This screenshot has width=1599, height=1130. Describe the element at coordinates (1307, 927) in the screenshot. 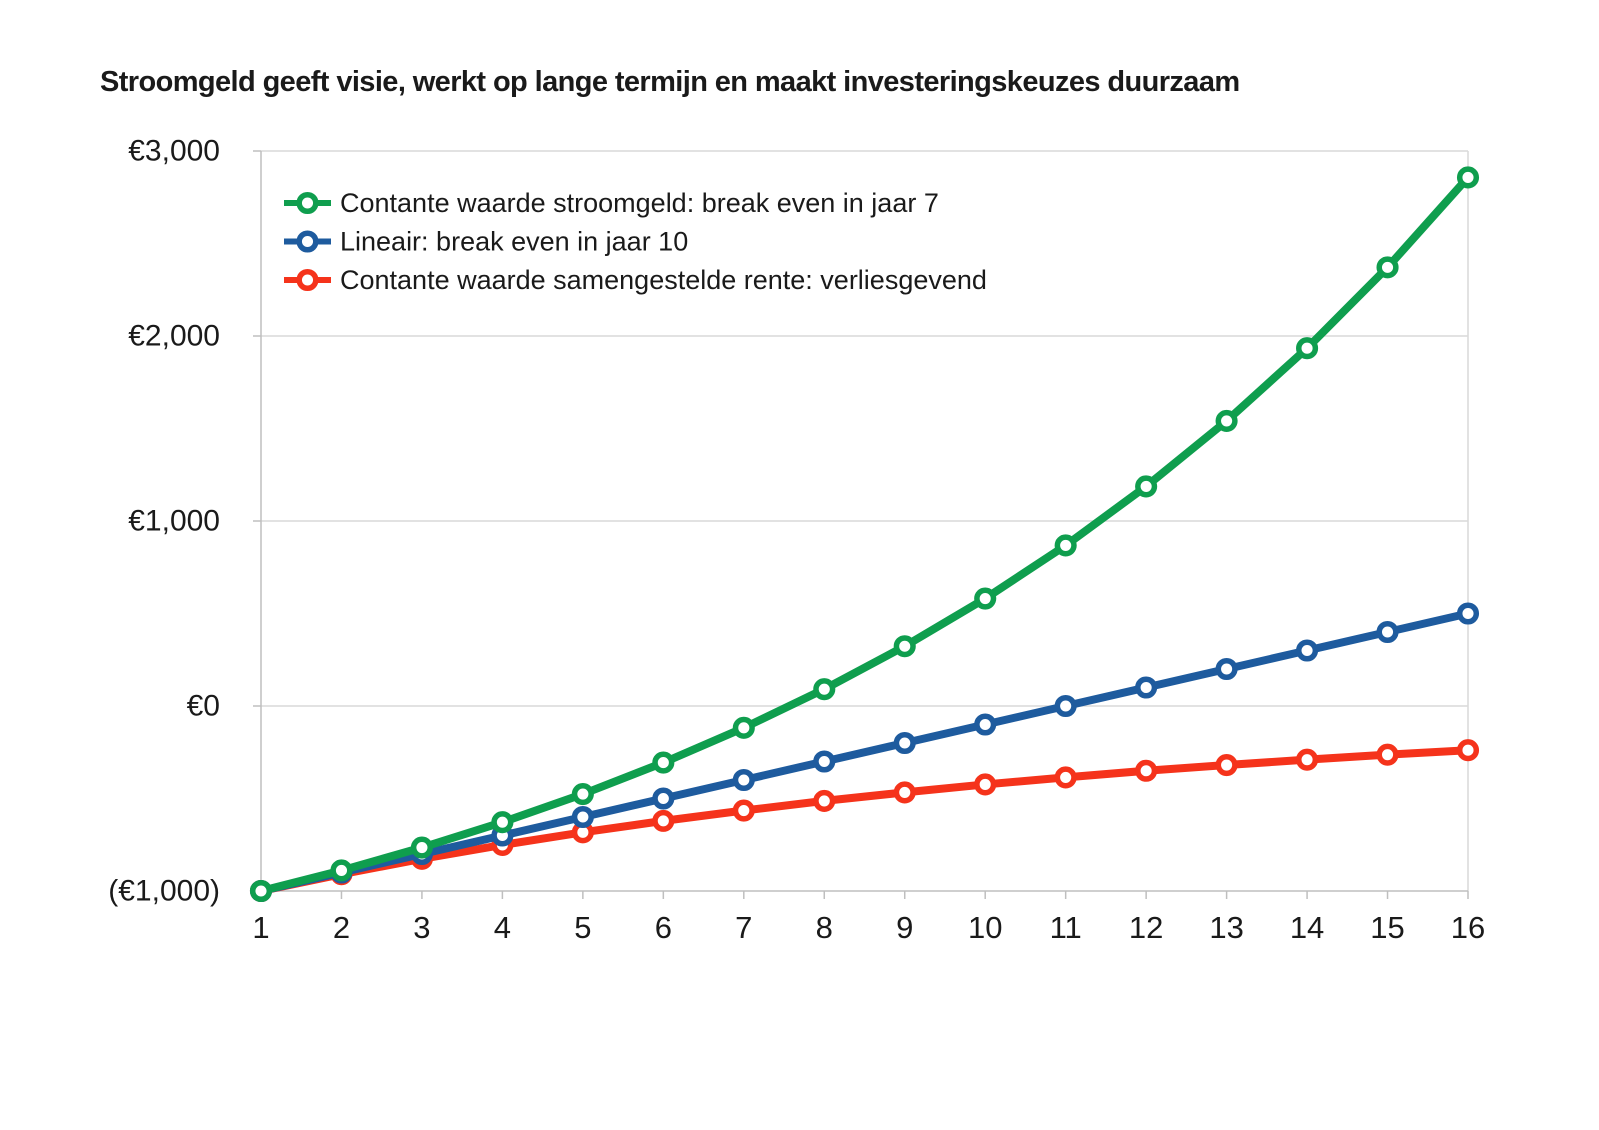

I see `x-axis-tick-label: 14` at that location.